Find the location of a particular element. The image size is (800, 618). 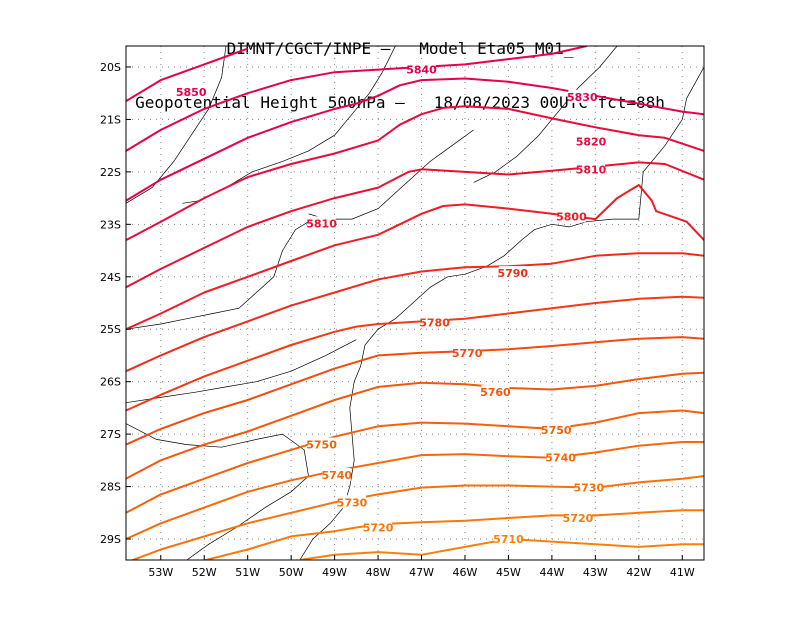

lat-tick-label: 21S is located at coordinates (110, 119).